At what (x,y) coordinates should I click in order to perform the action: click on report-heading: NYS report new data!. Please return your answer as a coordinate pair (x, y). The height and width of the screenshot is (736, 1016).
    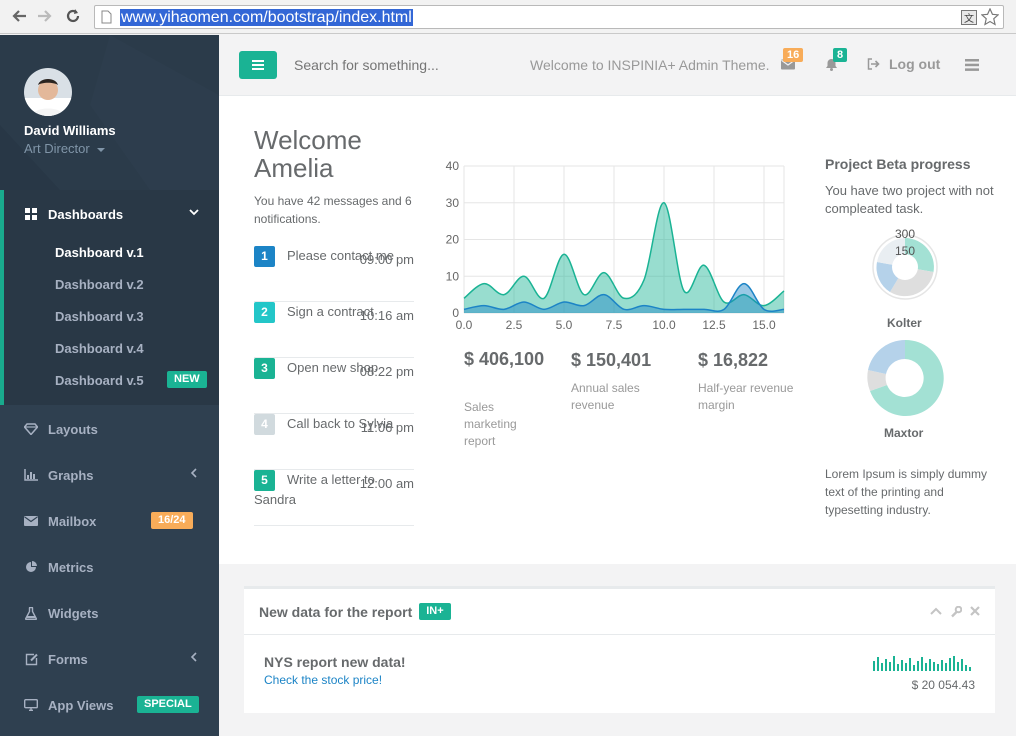
    Looking at the image, I should click on (335, 662).